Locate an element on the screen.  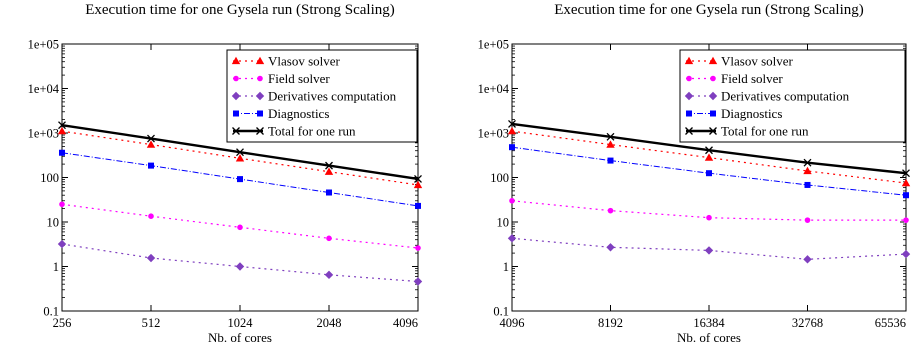
x-tick-label: 4096 is located at coordinates (512, 323).